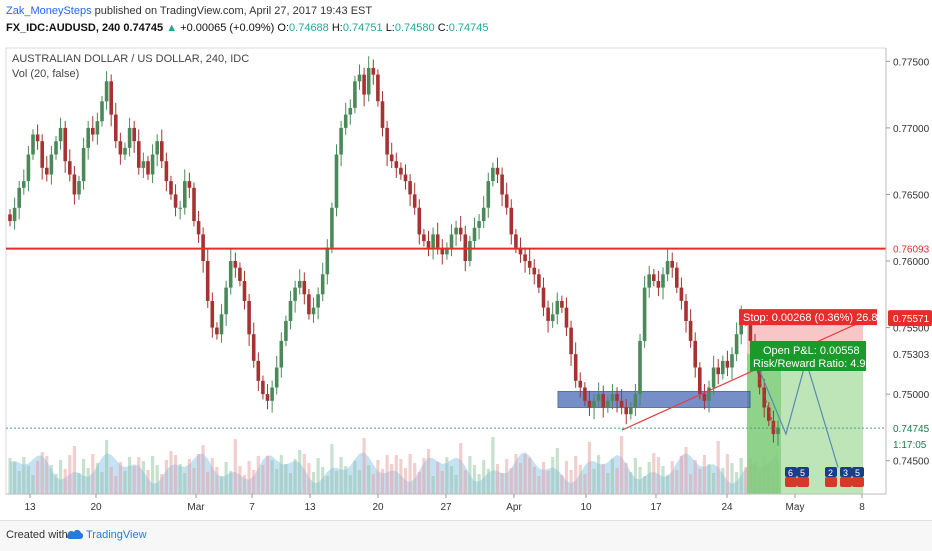 The width and height of the screenshot is (932, 551). I want to click on resistance-price-tag-text: 0.76093, so click(911, 250).